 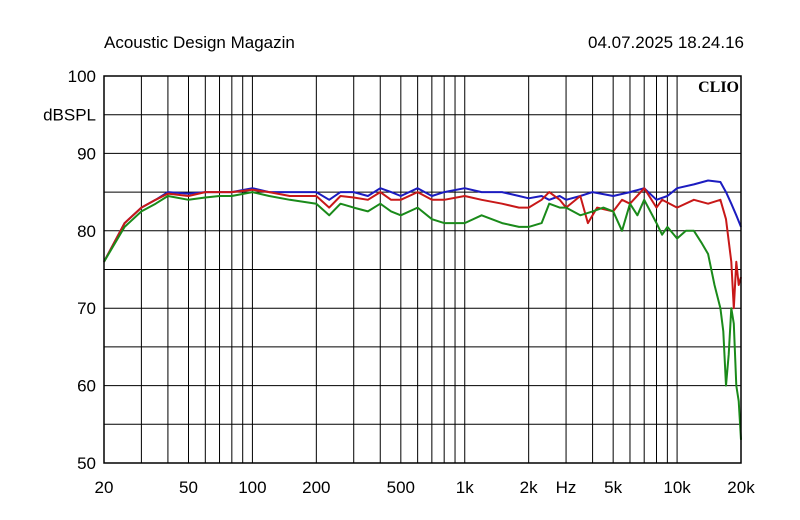 I want to click on y-tick-label: 90, so click(x=86, y=153).